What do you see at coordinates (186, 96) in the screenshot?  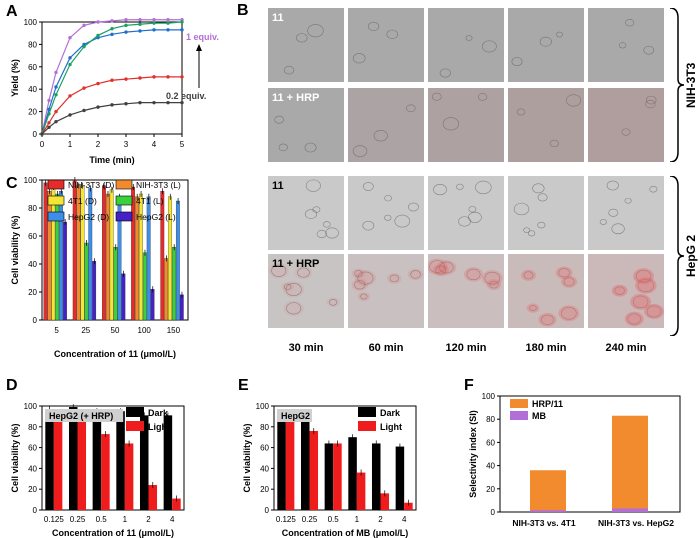 I see `annotation-0-2-equiv: 0.2 equiv.` at bounding box center [186, 96].